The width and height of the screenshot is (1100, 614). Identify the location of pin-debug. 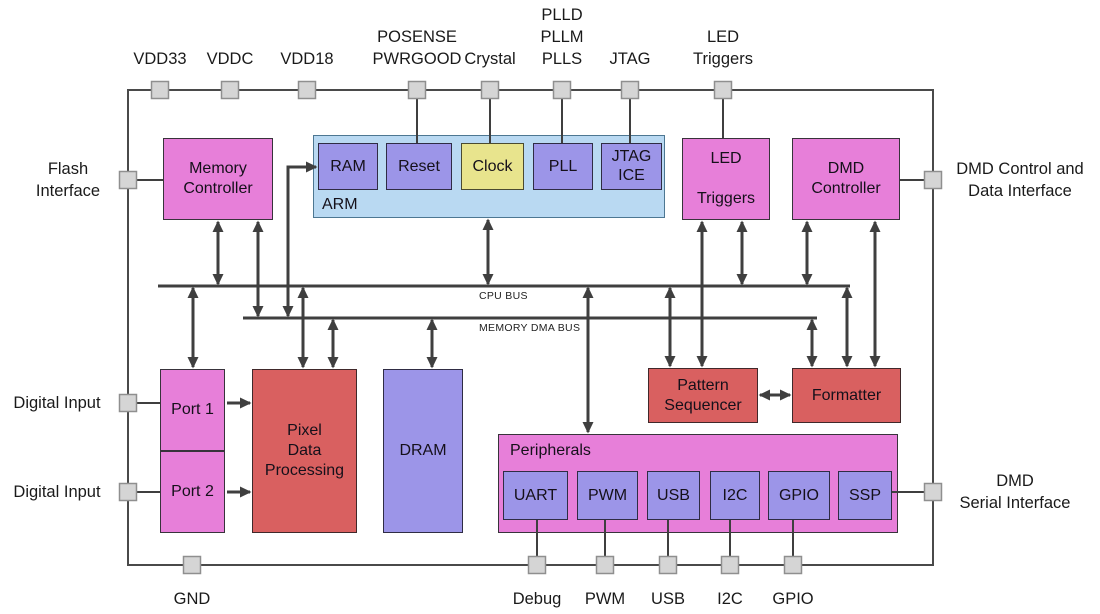
(537, 565).